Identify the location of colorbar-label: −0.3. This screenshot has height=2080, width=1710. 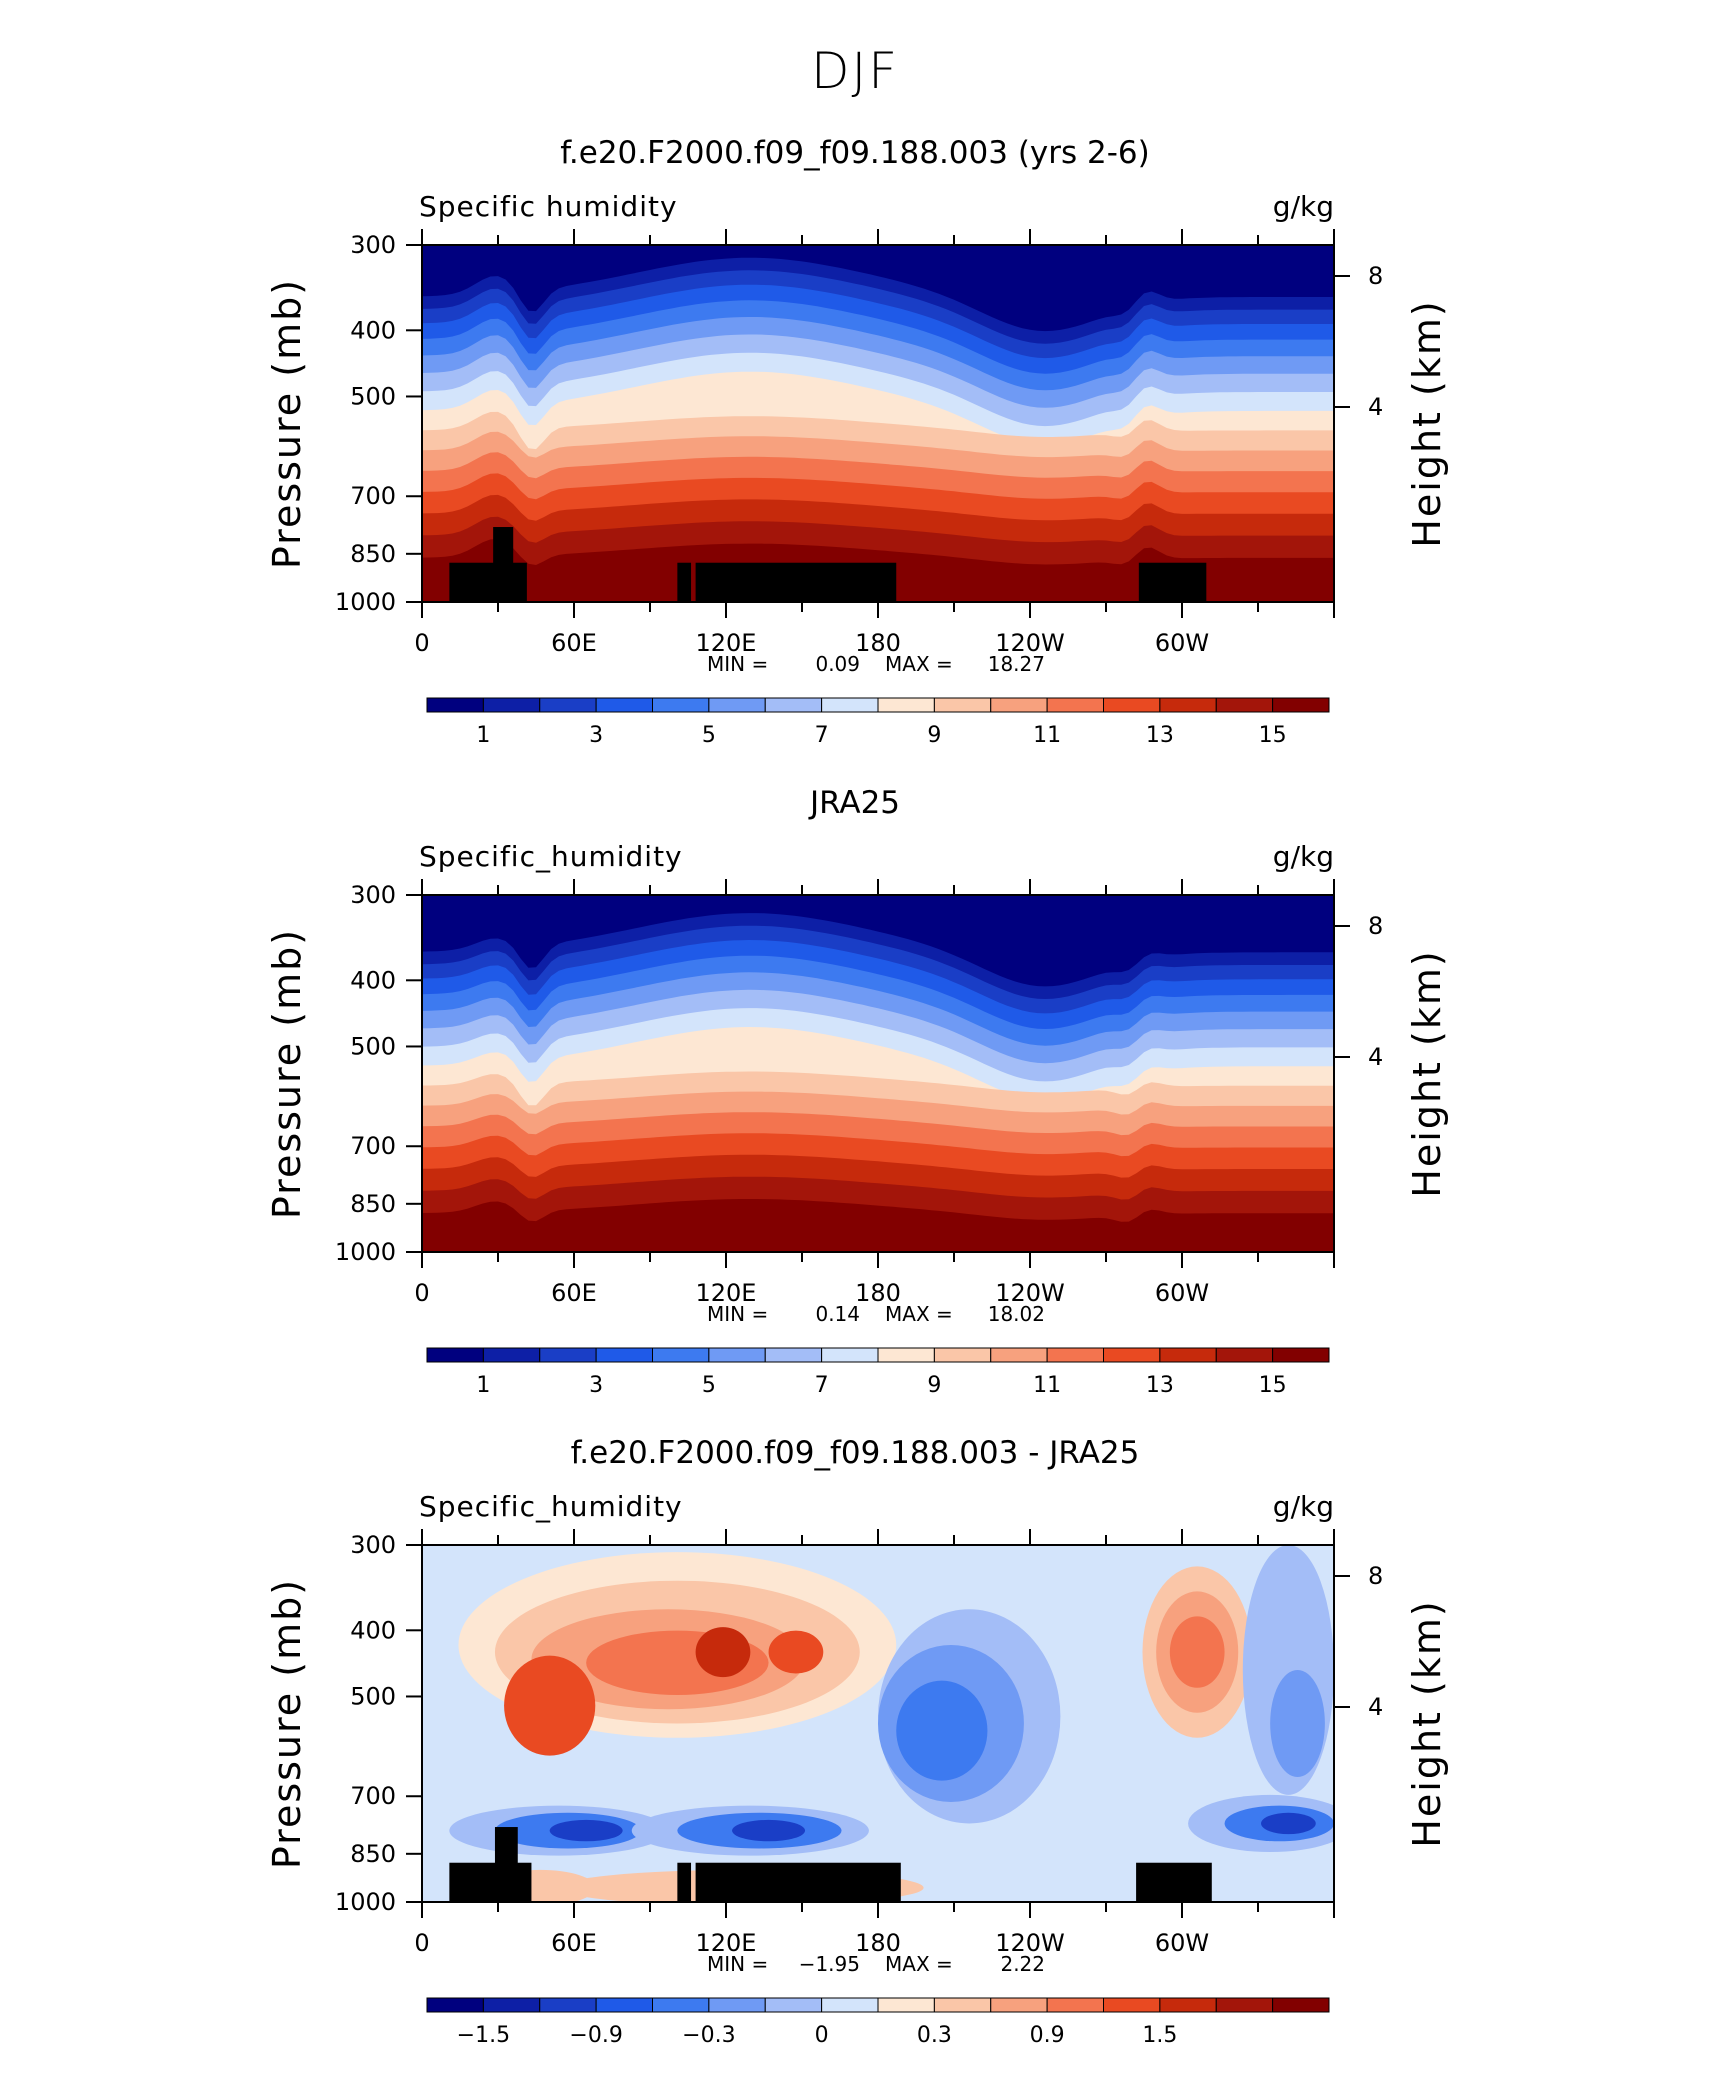
(708, 2035).